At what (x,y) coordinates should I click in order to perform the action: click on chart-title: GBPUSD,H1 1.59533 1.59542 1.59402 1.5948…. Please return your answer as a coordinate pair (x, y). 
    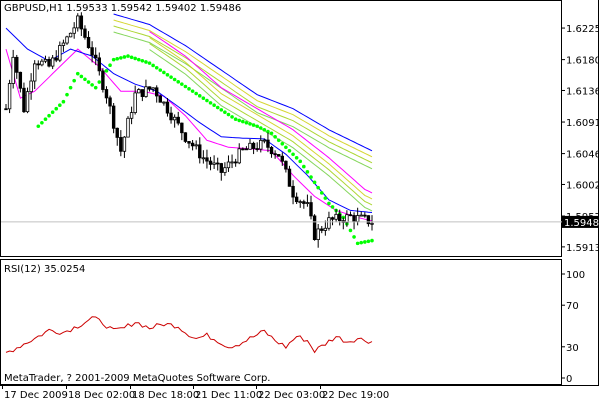
    Looking at the image, I should click on (122, 8).